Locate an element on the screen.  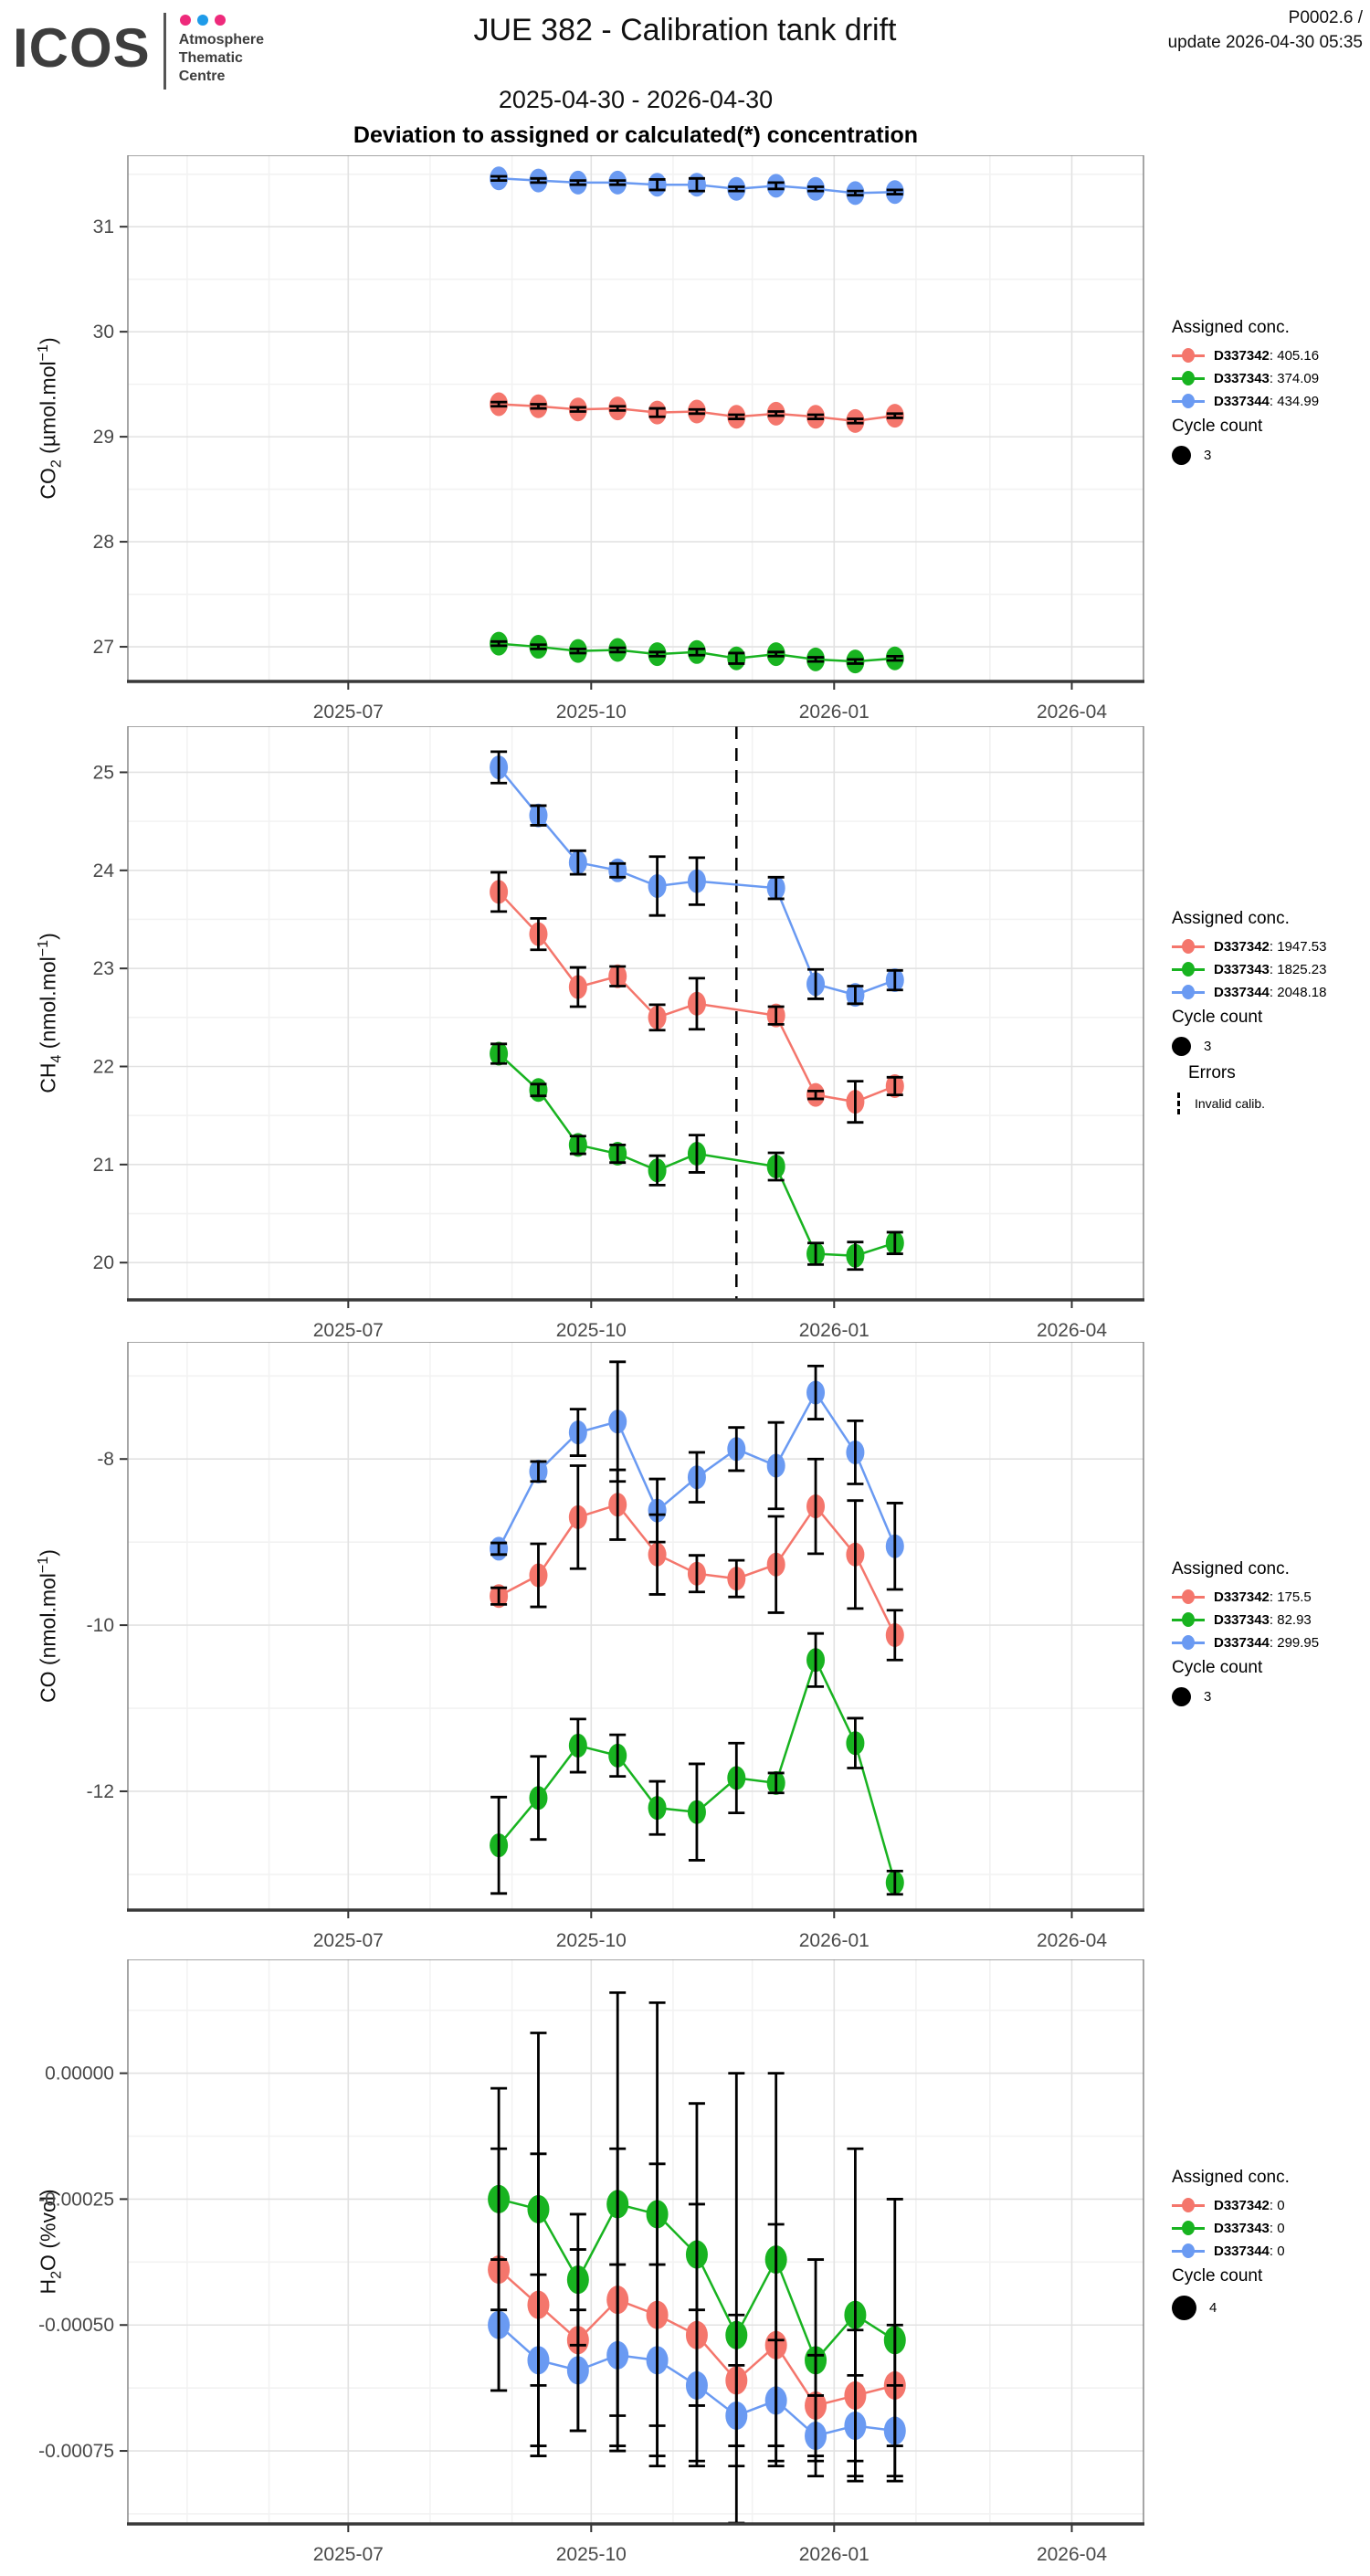
cycle-count-value: 3 is located at coordinates (1208, 455).